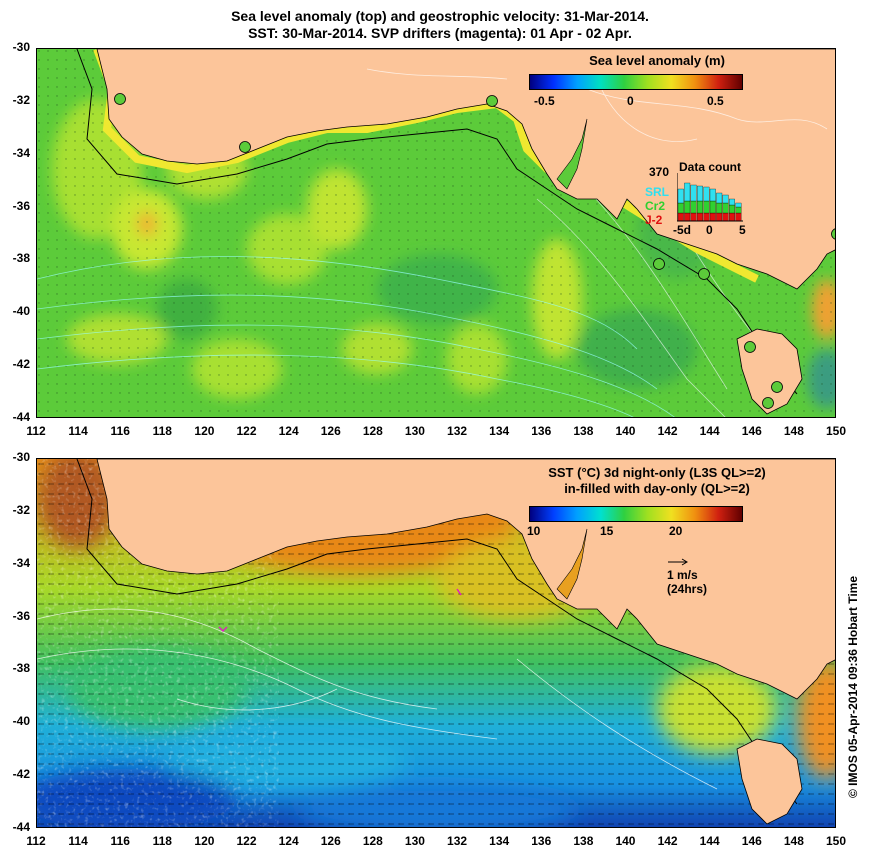 The height and width of the screenshot is (860, 880). I want to click on velocity-scale-duration: (24hrs), so click(687, 589).